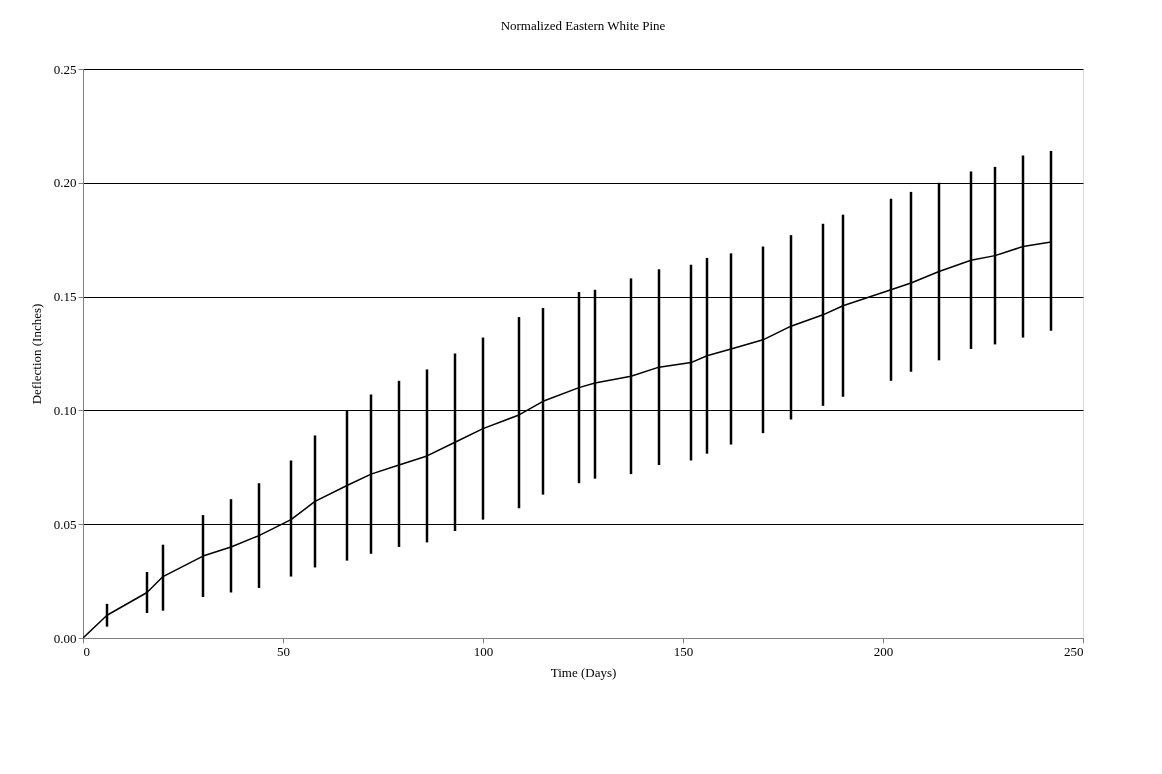 The height and width of the screenshot is (774, 1162). I want to click on y-tick-label: 0.05, so click(65, 524).